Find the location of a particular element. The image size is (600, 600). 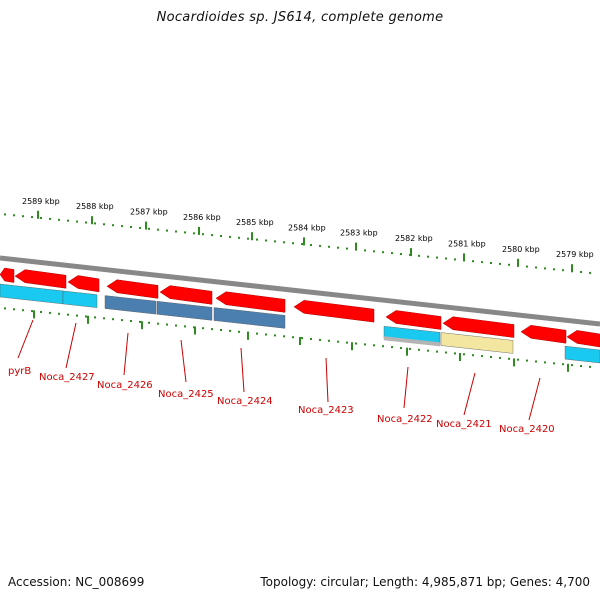

kbp-label: 2589 kbp is located at coordinates (41, 201).